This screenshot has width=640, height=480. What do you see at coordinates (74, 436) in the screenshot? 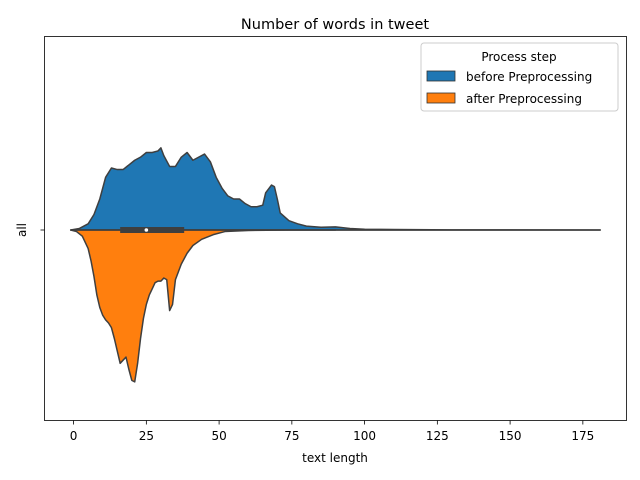
I see `x-tick-label: 0` at bounding box center [74, 436].